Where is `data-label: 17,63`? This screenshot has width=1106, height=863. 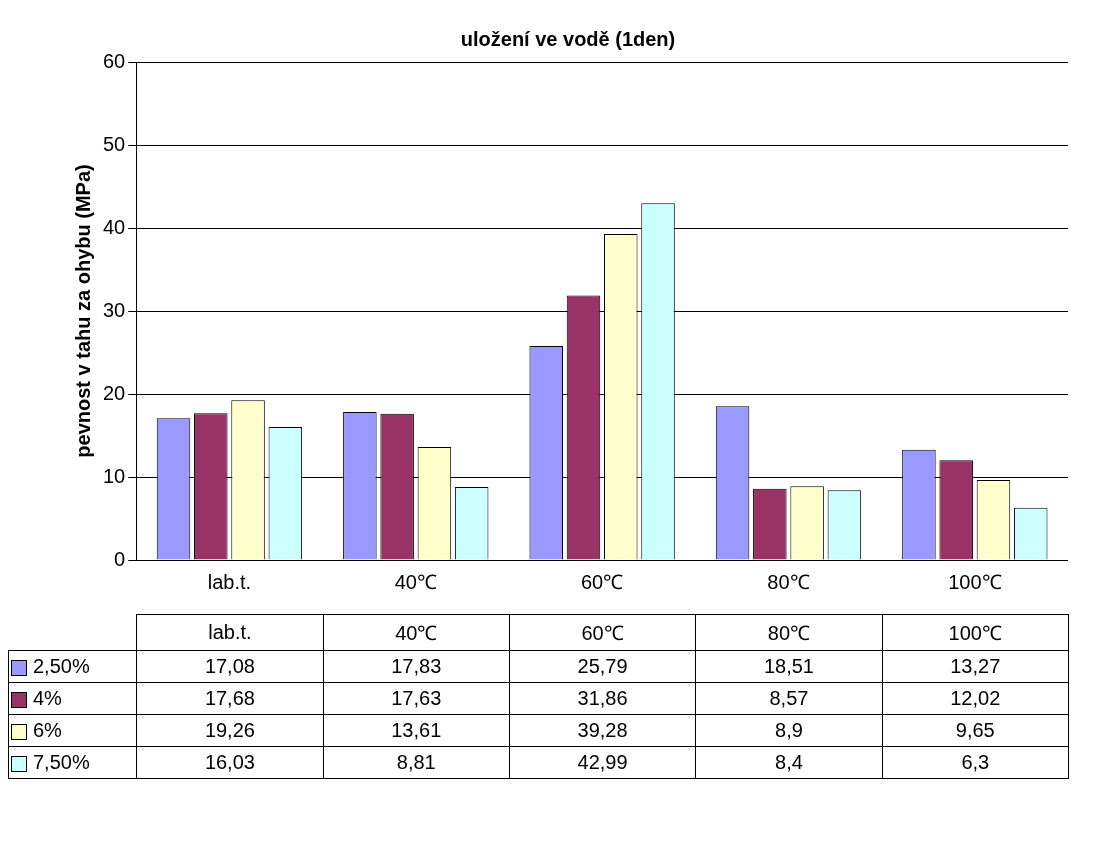 data-label: 17,63 is located at coordinates (416, 698).